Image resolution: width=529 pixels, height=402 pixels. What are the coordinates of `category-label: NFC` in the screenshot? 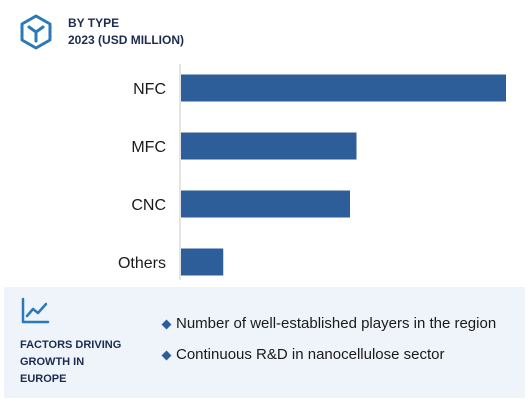 It's located at (149, 89).